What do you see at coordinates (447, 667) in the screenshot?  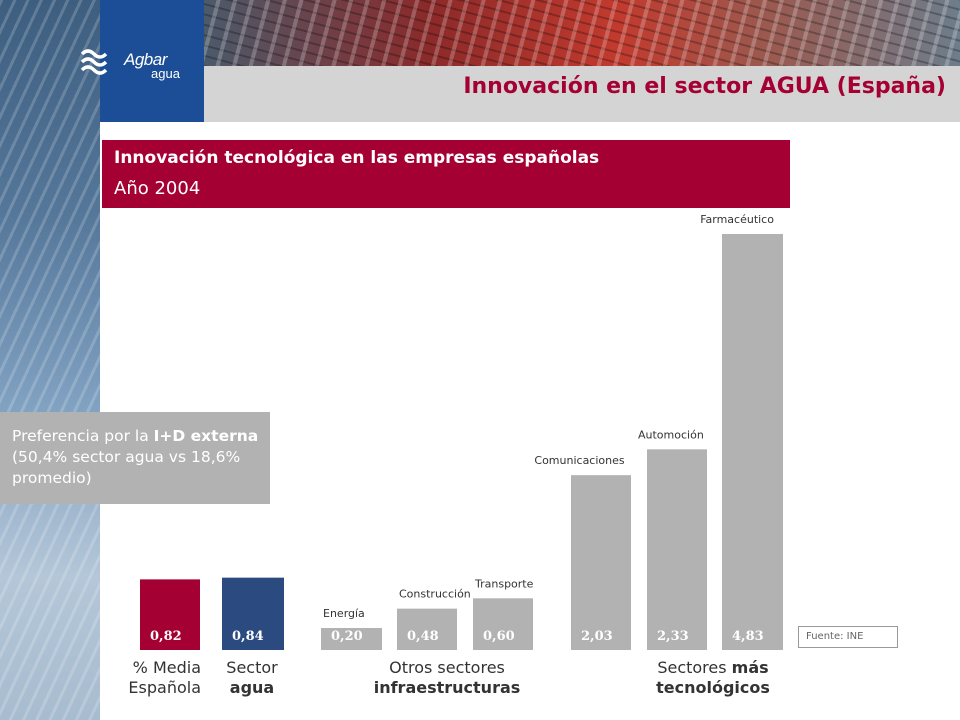 I see `group-label-infra-line1: Otros sectores` at bounding box center [447, 667].